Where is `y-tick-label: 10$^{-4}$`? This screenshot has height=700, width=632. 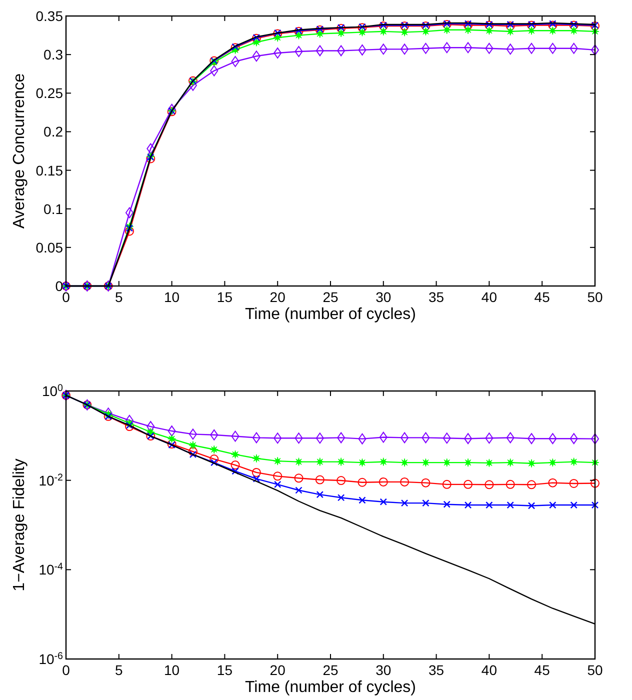
y-tick-label: 10$^{-4}$ is located at coordinates (51, 569).